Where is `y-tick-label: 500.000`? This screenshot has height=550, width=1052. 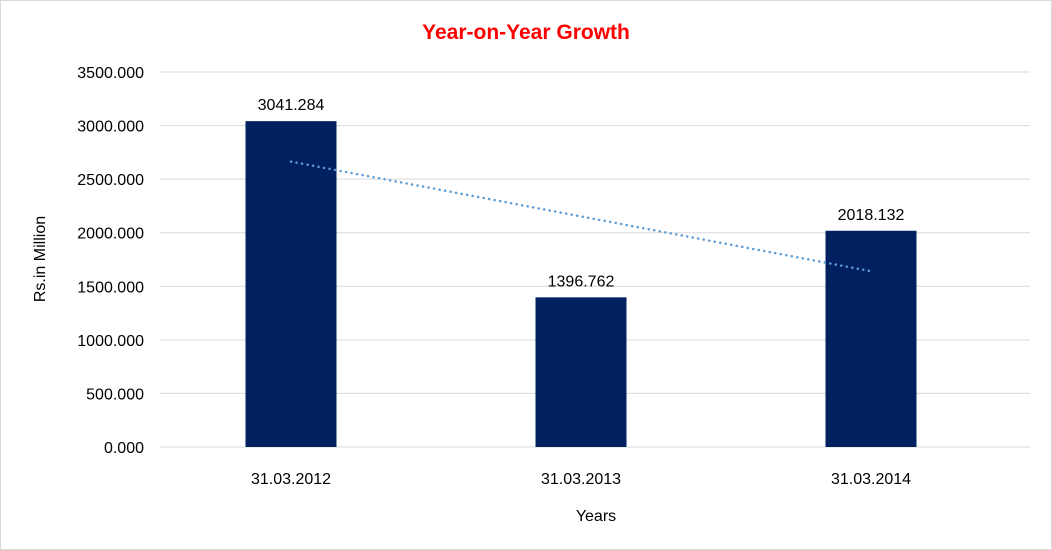 y-tick-label: 500.000 is located at coordinates (115, 394).